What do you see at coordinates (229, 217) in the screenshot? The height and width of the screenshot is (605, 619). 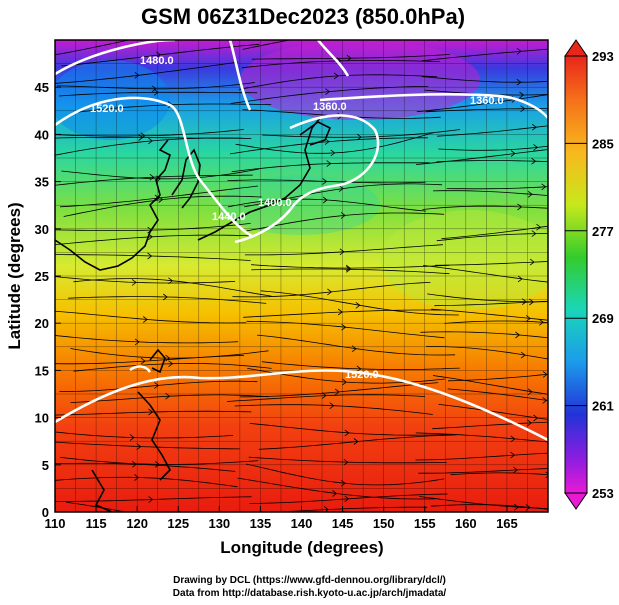 I see `contour-label: 1440.0` at bounding box center [229, 217].